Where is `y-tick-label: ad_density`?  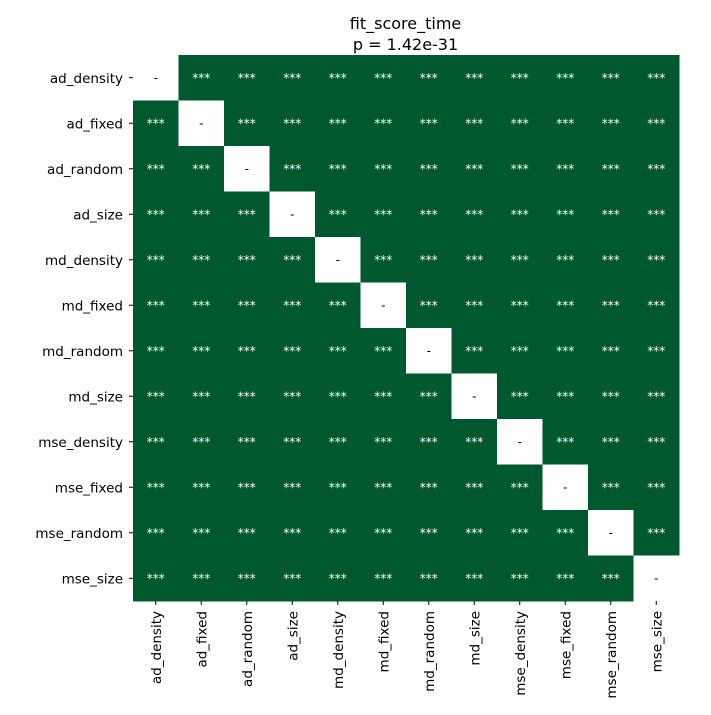
y-tick-label: ad_density is located at coordinates (86, 79).